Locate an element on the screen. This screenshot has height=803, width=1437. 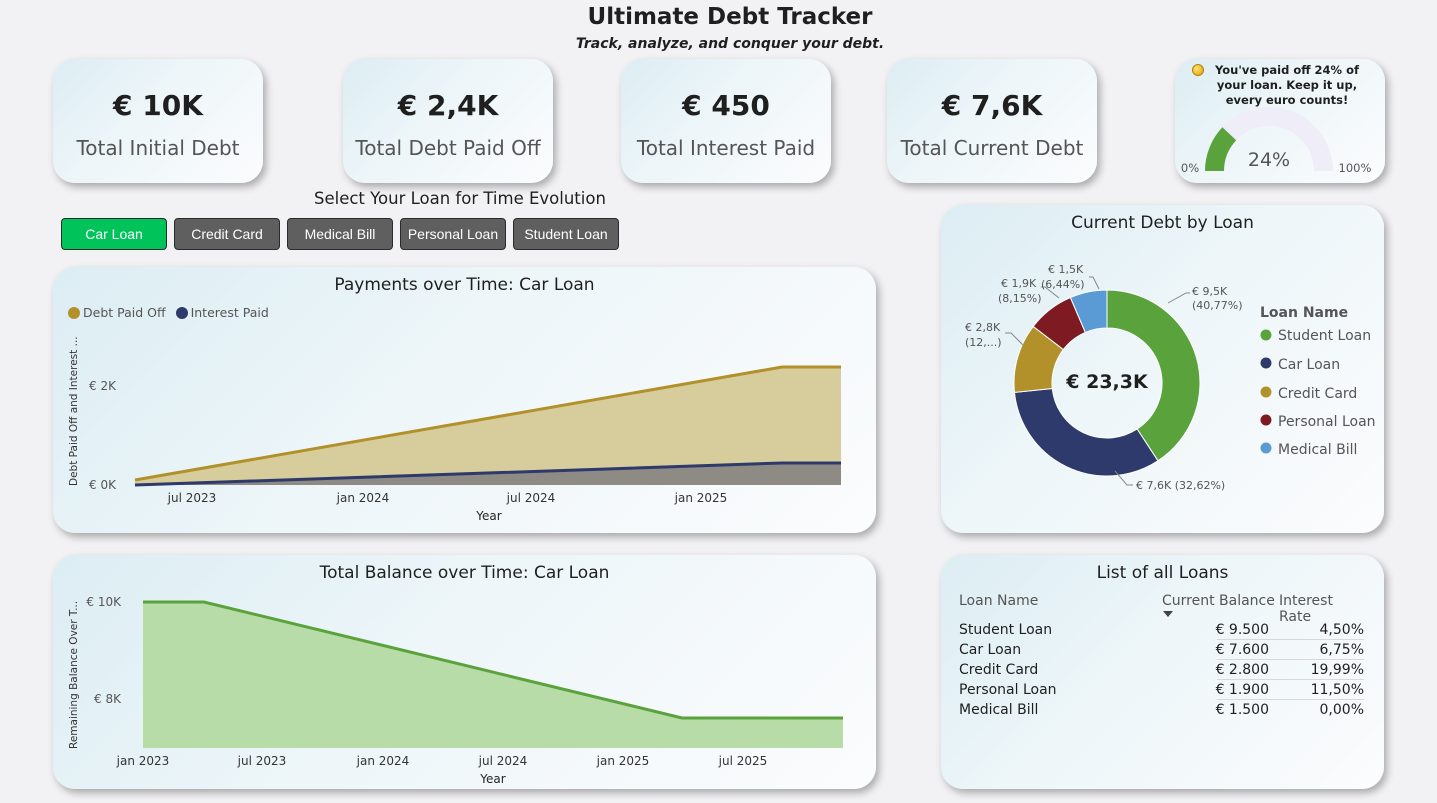
legend-label: Debt Paid Off is located at coordinates (124, 312).